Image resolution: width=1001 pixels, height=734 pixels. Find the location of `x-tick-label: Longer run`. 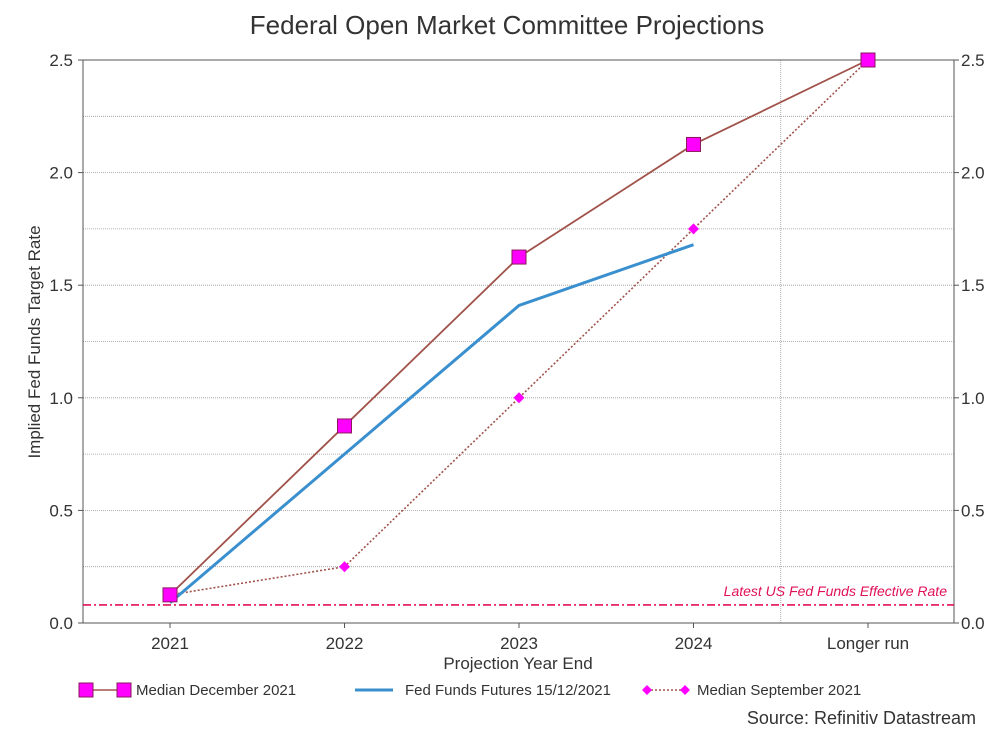

x-tick-label: Longer run is located at coordinates (868, 643).